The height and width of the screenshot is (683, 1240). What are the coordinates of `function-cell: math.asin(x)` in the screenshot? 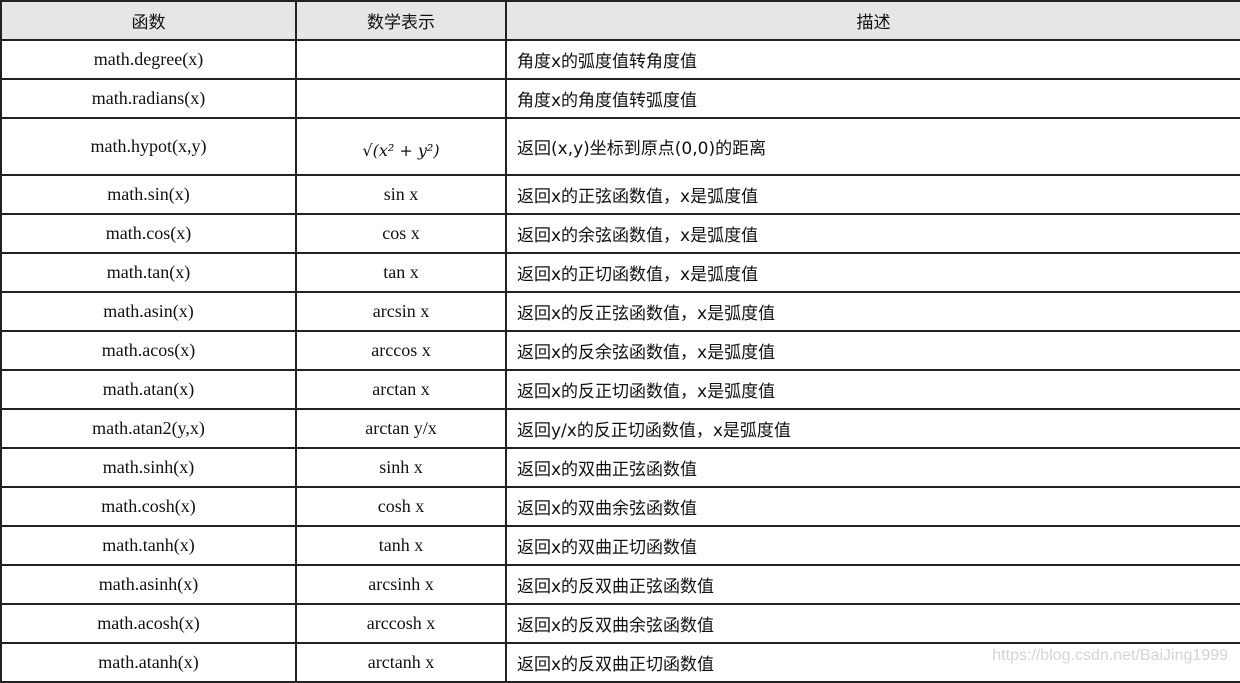 It's located at (148, 311).